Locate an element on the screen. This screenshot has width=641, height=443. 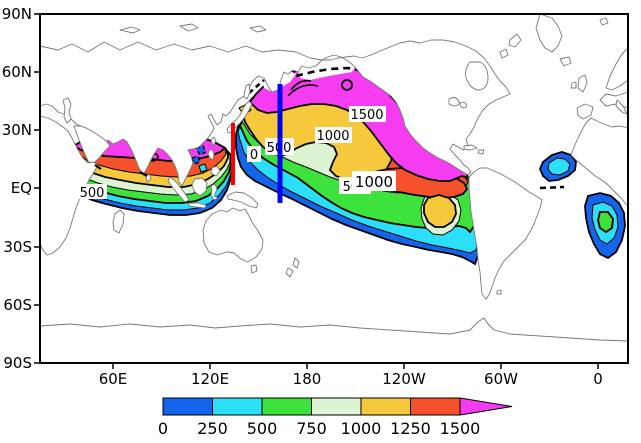
coastal-dash-accents is located at coordinates (121, 170).